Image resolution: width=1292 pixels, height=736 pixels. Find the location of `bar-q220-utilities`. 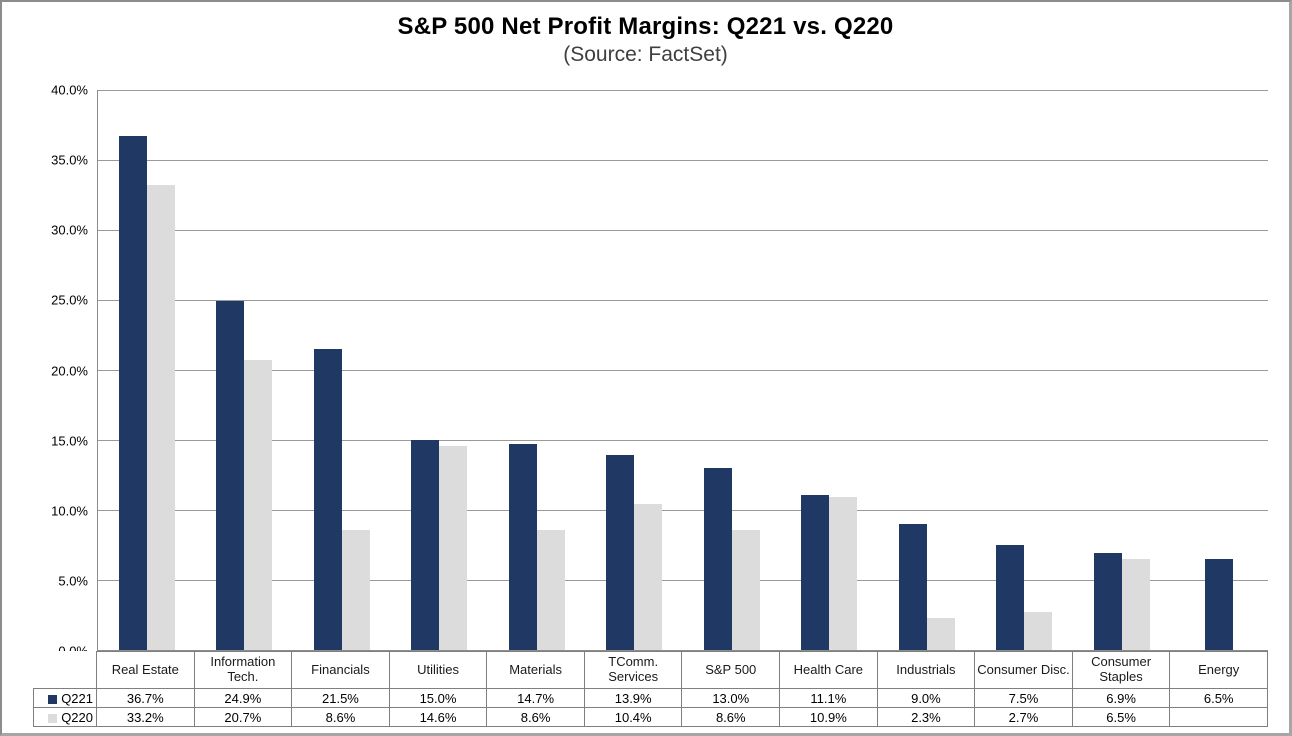

bar-q220-utilities is located at coordinates (453, 547).